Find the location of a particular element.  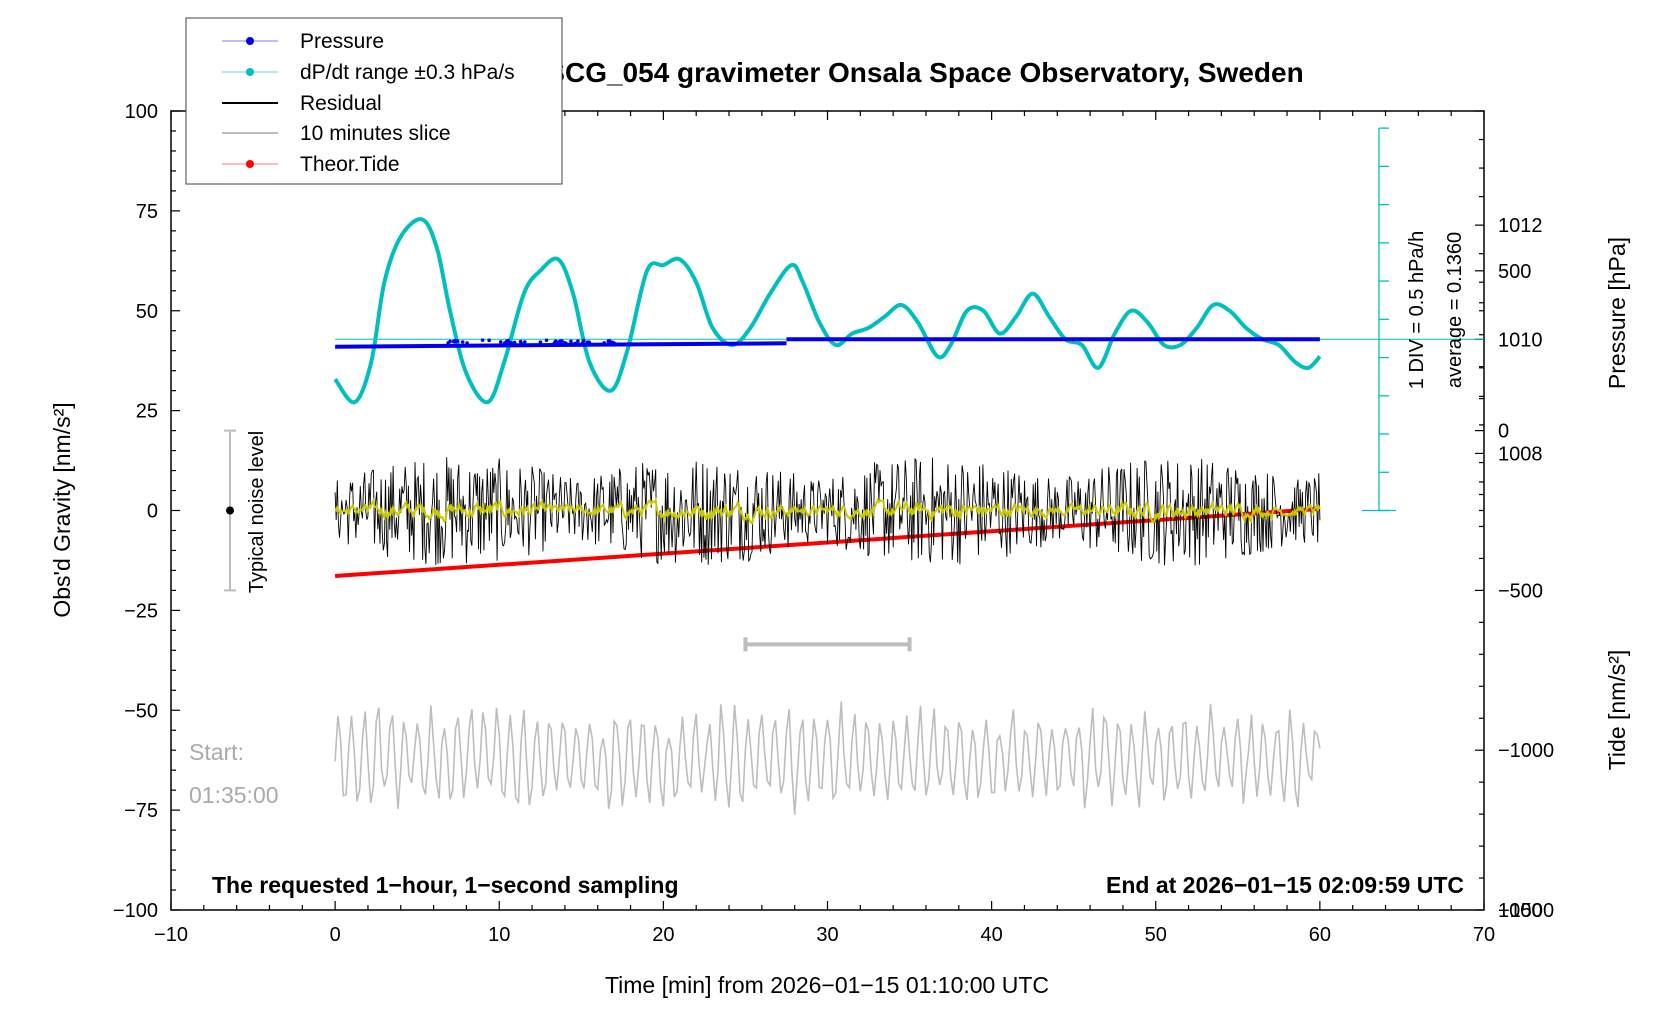

legend-label-slice: 10 minutes slice is located at coordinates (375, 133).